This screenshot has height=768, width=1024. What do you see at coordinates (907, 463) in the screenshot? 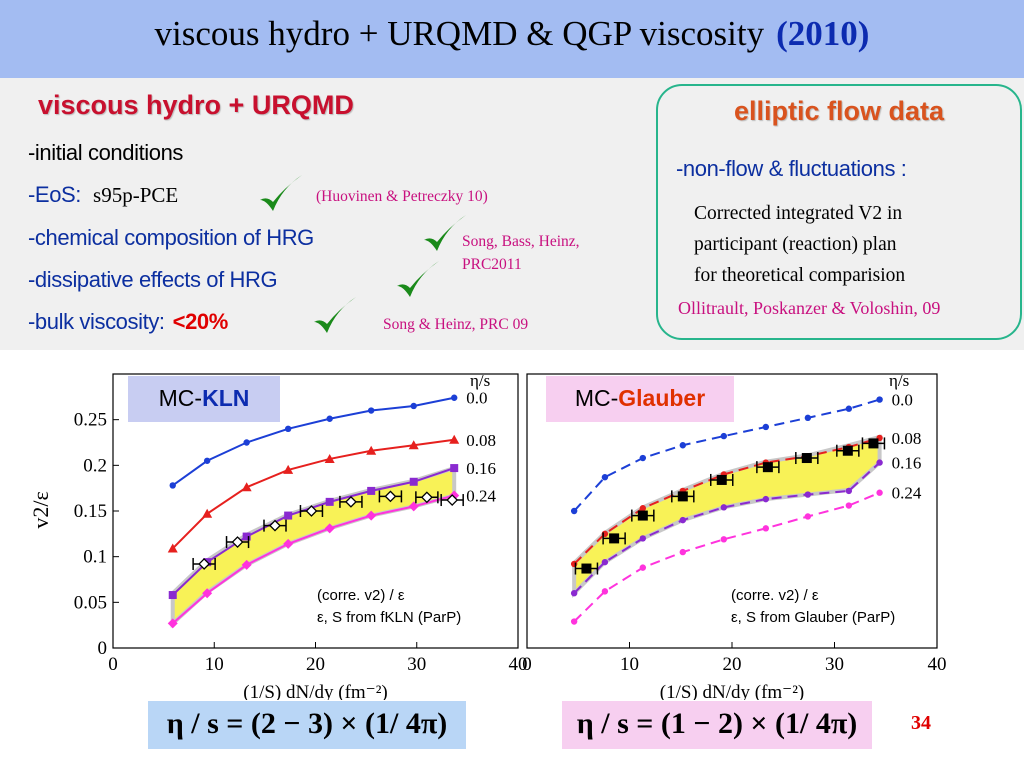
I see `series-label: 0.16` at bounding box center [907, 463].